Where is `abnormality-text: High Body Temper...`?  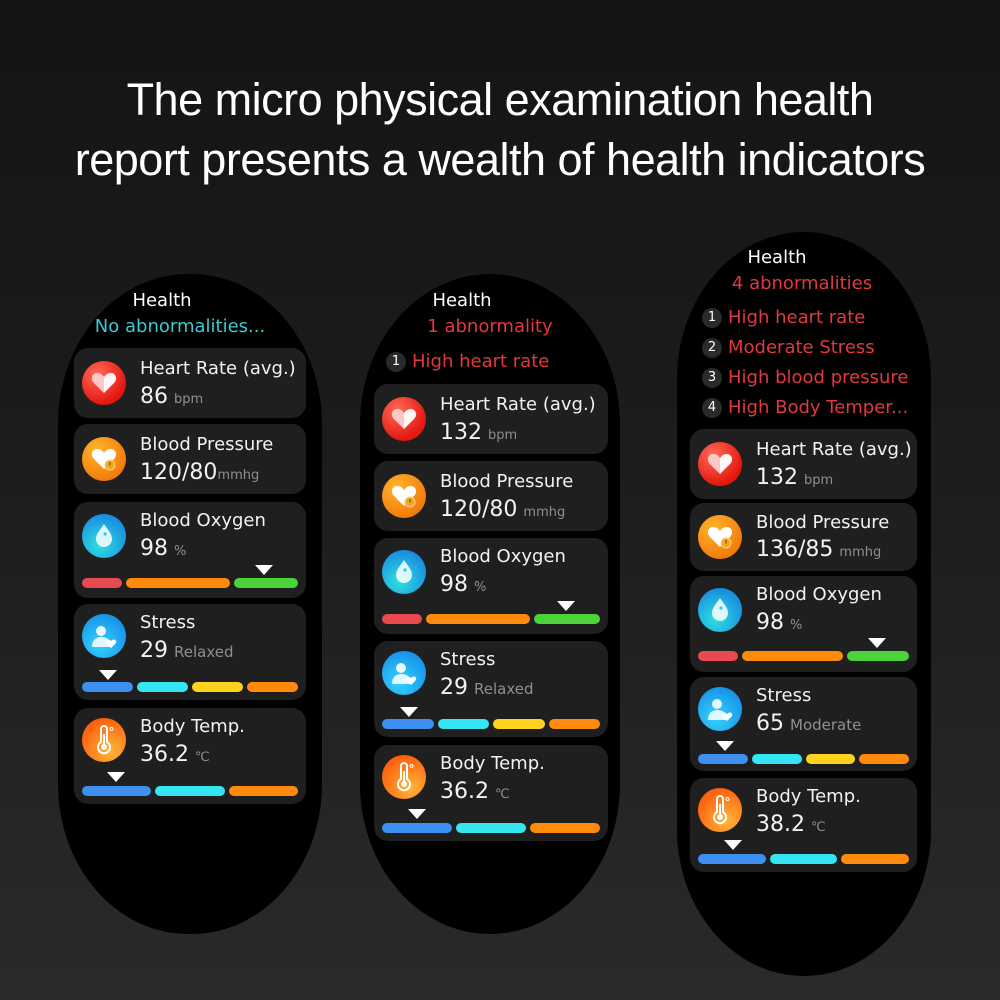
abnormality-text: High Body Temper... is located at coordinates (818, 407).